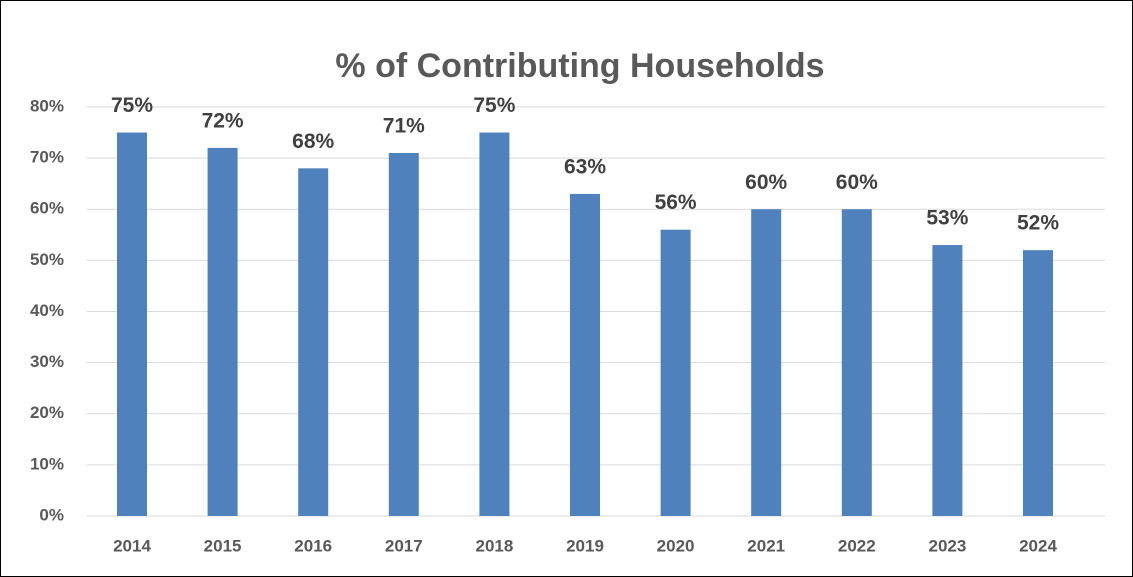 The image size is (1133, 577). Describe the element at coordinates (494, 545) in the screenshot. I see `x-tick-label: 2018` at that location.